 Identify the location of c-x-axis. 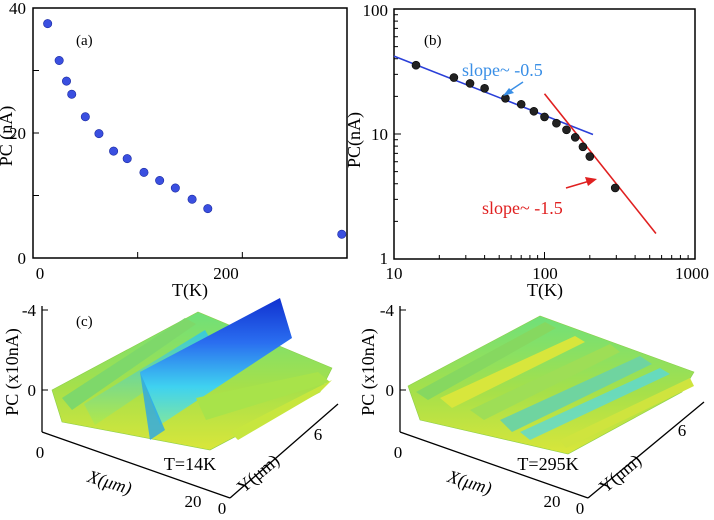
(136, 465).